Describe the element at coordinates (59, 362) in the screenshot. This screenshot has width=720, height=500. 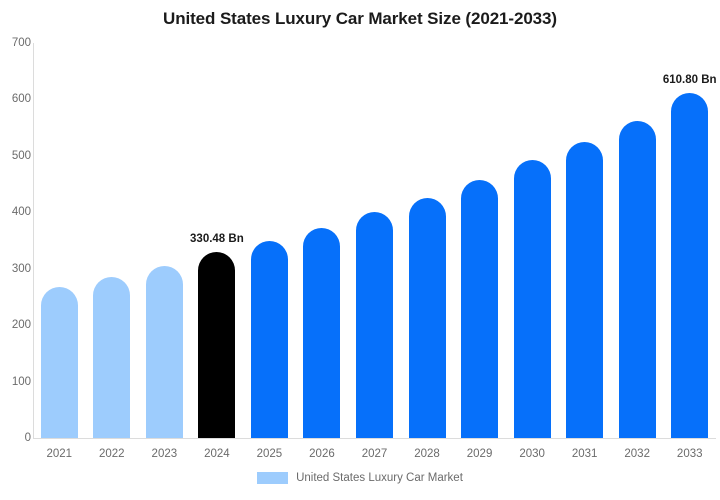
I see `bar-2021` at that location.